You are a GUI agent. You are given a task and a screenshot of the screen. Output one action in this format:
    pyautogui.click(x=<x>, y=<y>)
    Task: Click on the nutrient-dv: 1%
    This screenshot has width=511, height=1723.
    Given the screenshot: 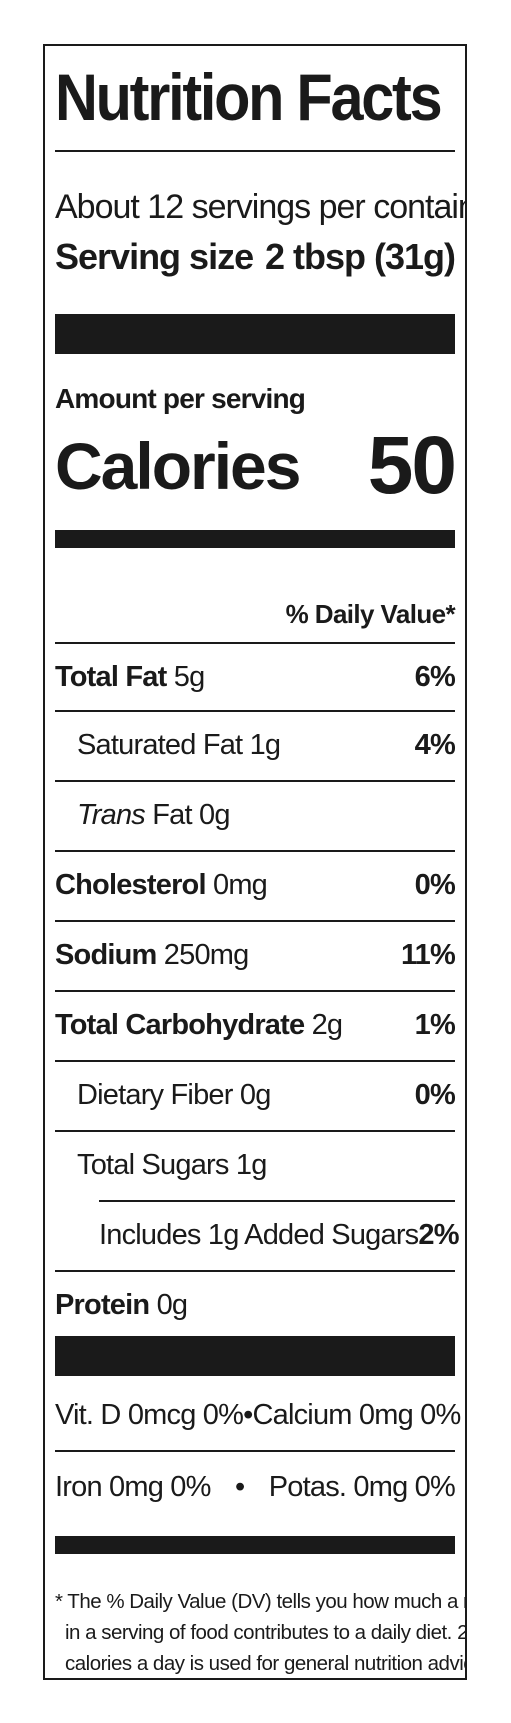 What is the action you would take?
    pyautogui.click(x=435, y=1024)
    